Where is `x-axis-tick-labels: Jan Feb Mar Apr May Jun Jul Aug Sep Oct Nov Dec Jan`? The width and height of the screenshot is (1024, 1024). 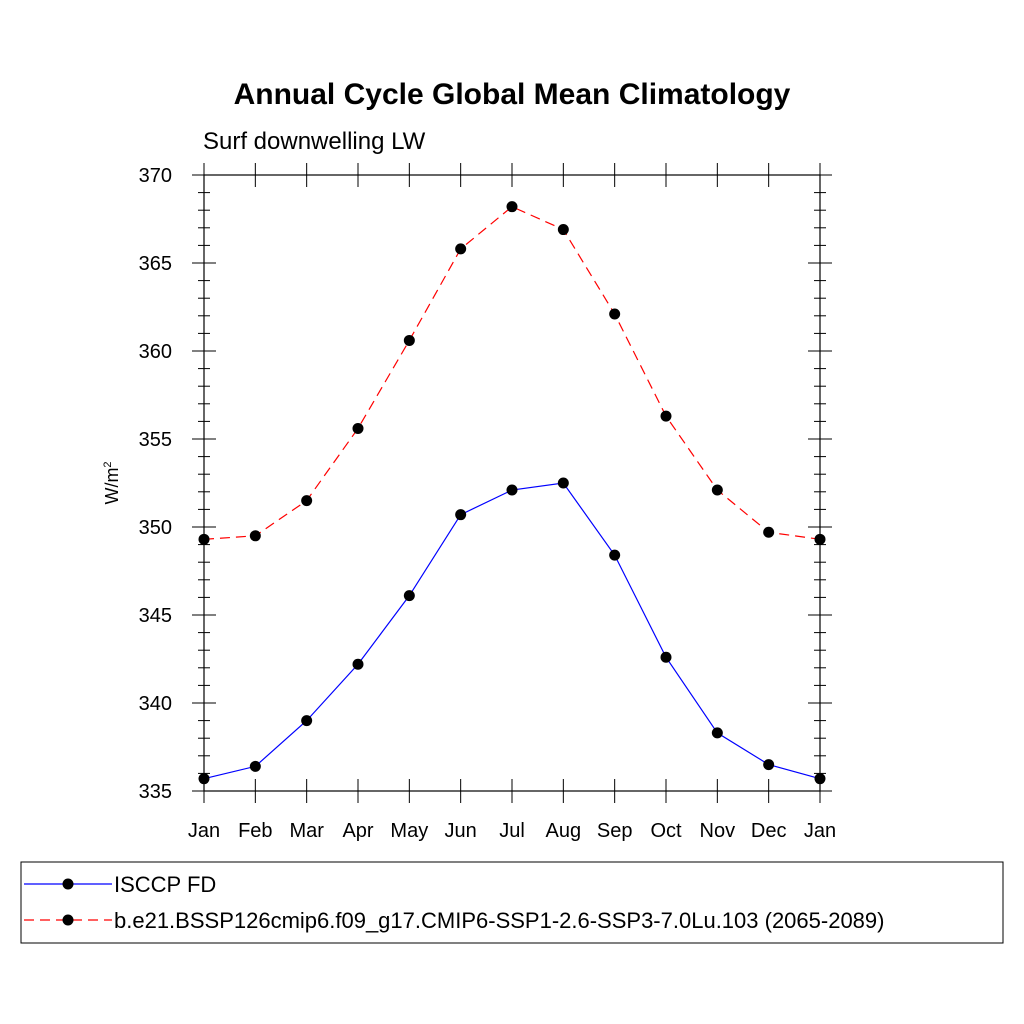
x-axis-tick-labels: Jan Feb Mar Apr May Jun Jul Aug Sep Oct Nov Dec Jan is located at coordinates (512, 831).